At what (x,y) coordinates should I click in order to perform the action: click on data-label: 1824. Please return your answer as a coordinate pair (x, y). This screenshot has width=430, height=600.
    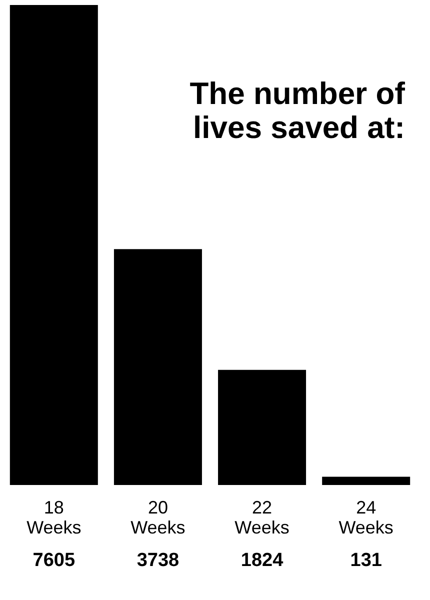
    Looking at the image, I should click on (262, 560).